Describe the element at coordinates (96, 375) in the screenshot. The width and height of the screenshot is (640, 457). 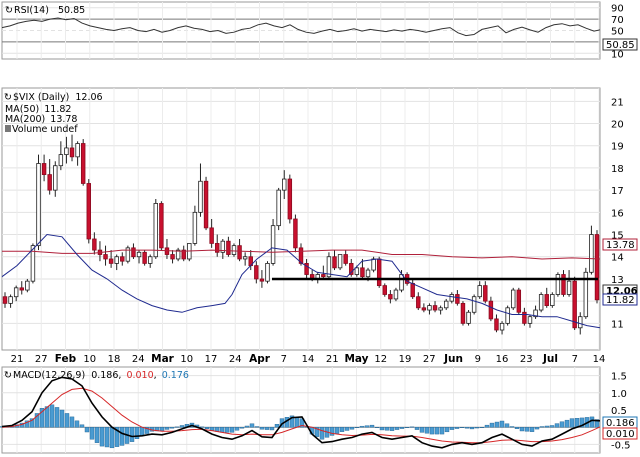
I see `macd-label: ↻ MACD(12,26,9) 0.186, 0.010, 0.176` at that location.